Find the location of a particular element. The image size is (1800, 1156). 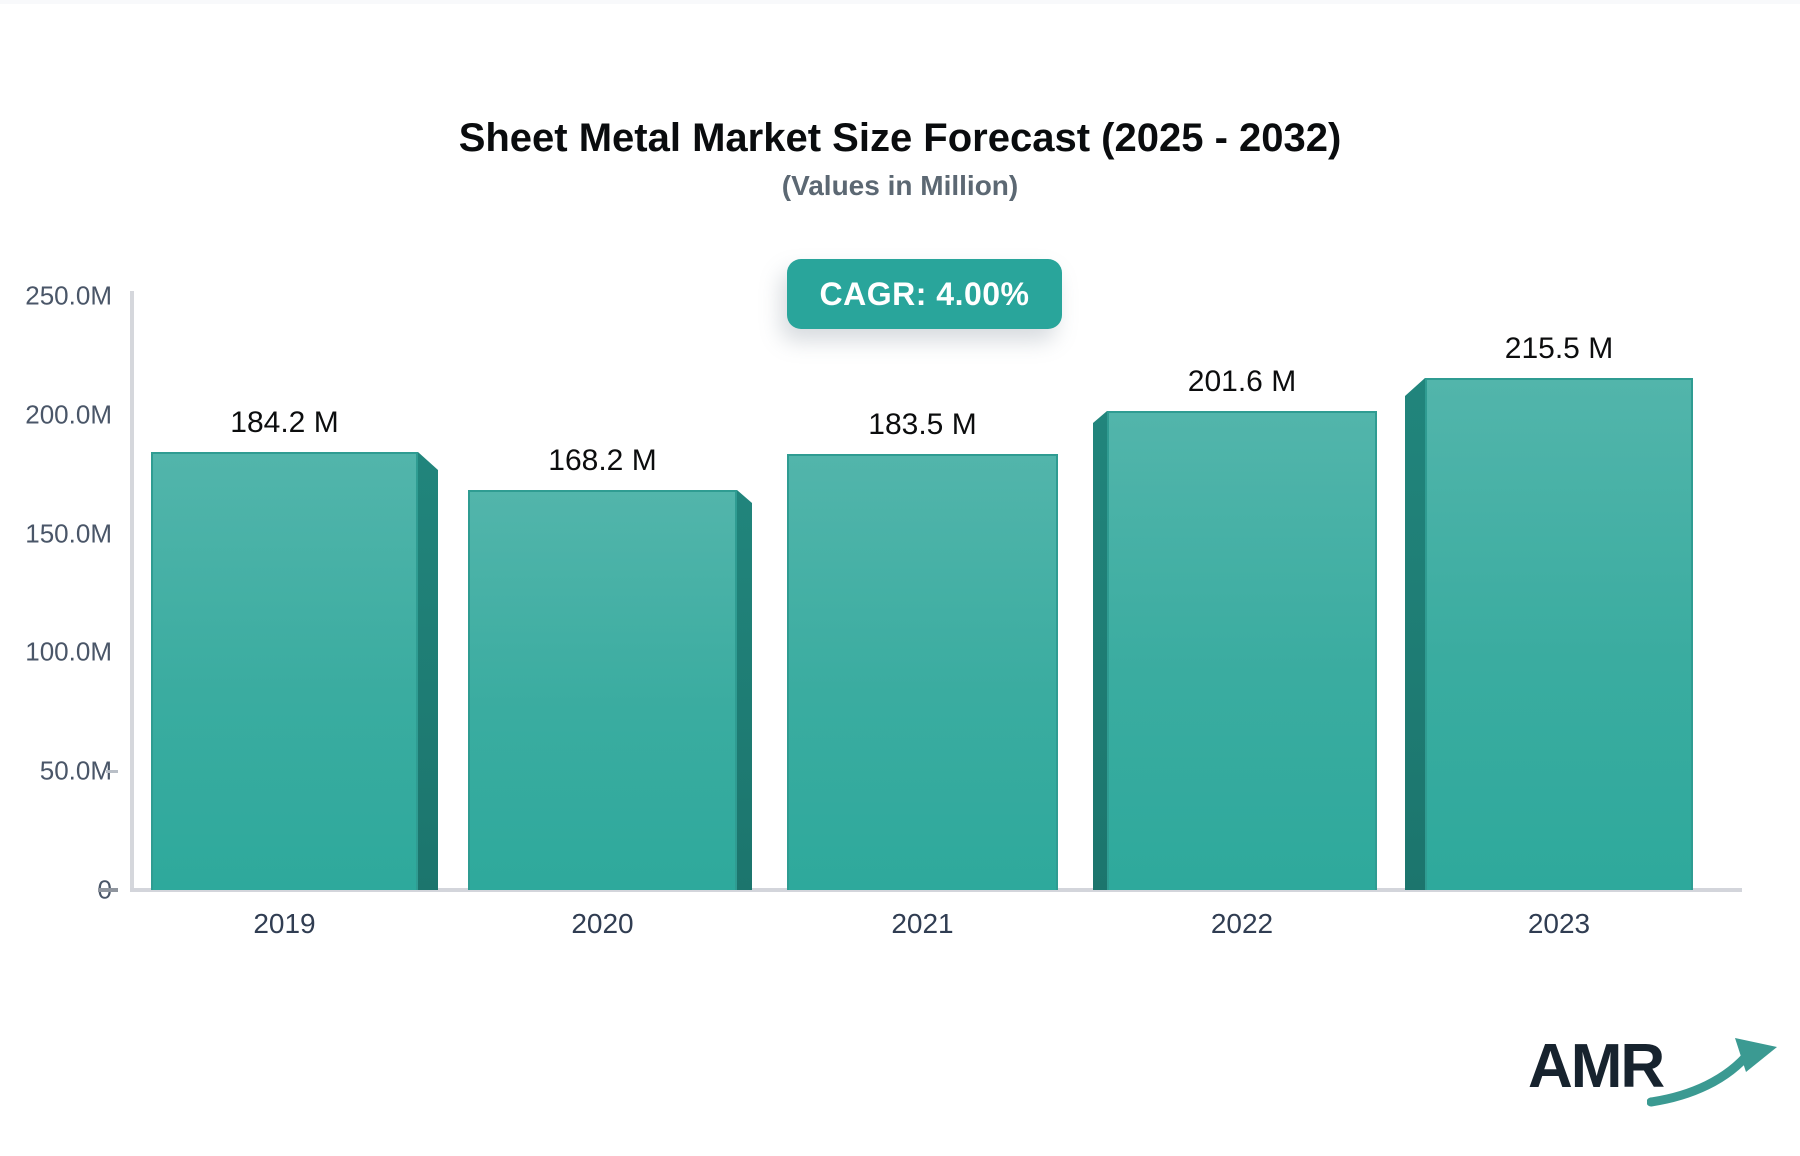

y-tick-label: 0 is located at coordinates (57, 890).